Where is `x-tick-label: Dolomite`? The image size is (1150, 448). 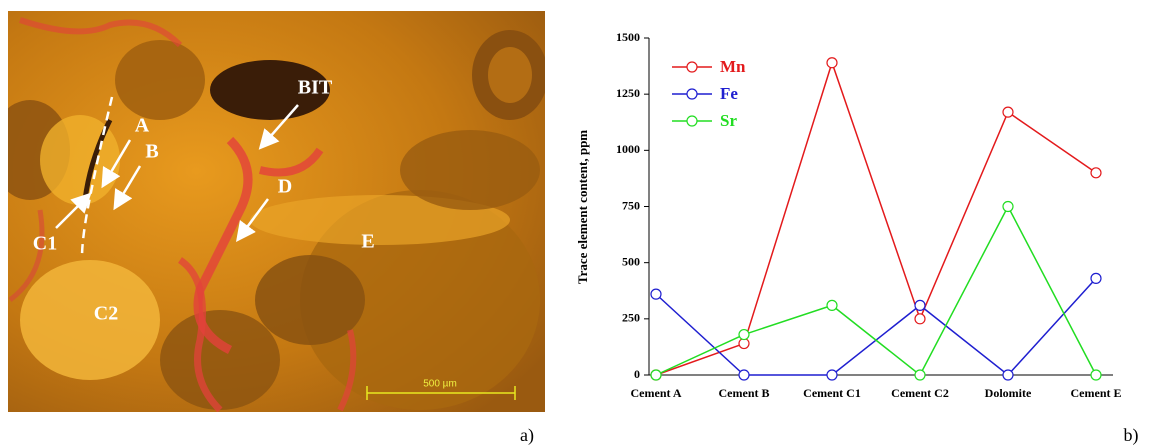 x-tick-label: Dolomite is located at coordinates (1008, 393).